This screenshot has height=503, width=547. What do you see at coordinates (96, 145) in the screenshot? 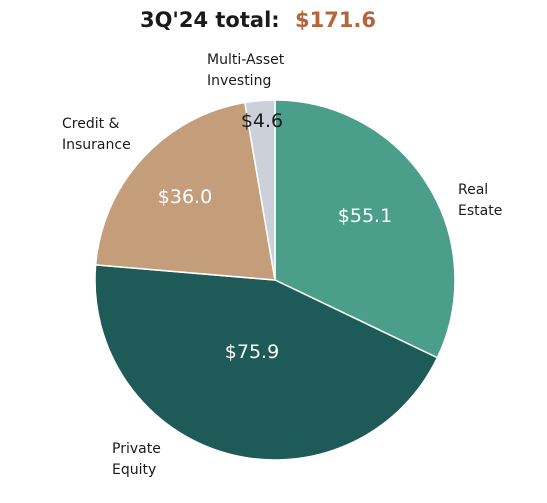
I see `category-label-line: Insurance` at bounding box center [96, 145].